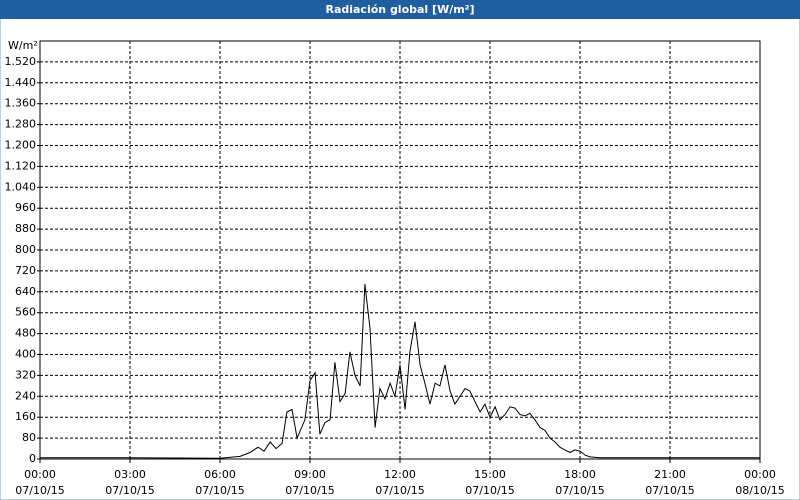 The width and height of the screenshot is (800, 500). I want to click on x-tick-label: 21:00, so click(670, 474).